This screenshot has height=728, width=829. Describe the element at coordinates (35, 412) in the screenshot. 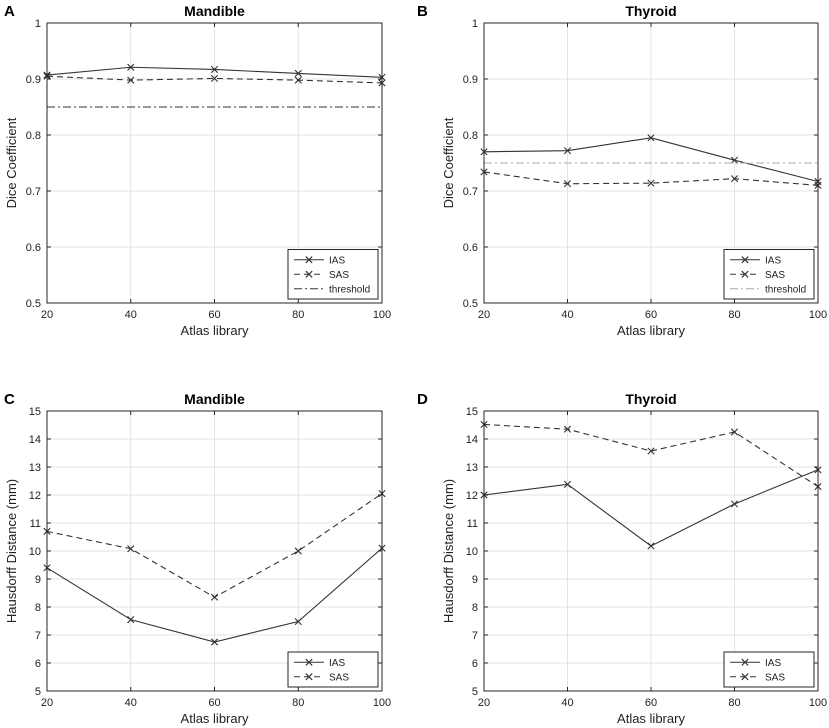

I see `y-tick-label: 15` at that location.